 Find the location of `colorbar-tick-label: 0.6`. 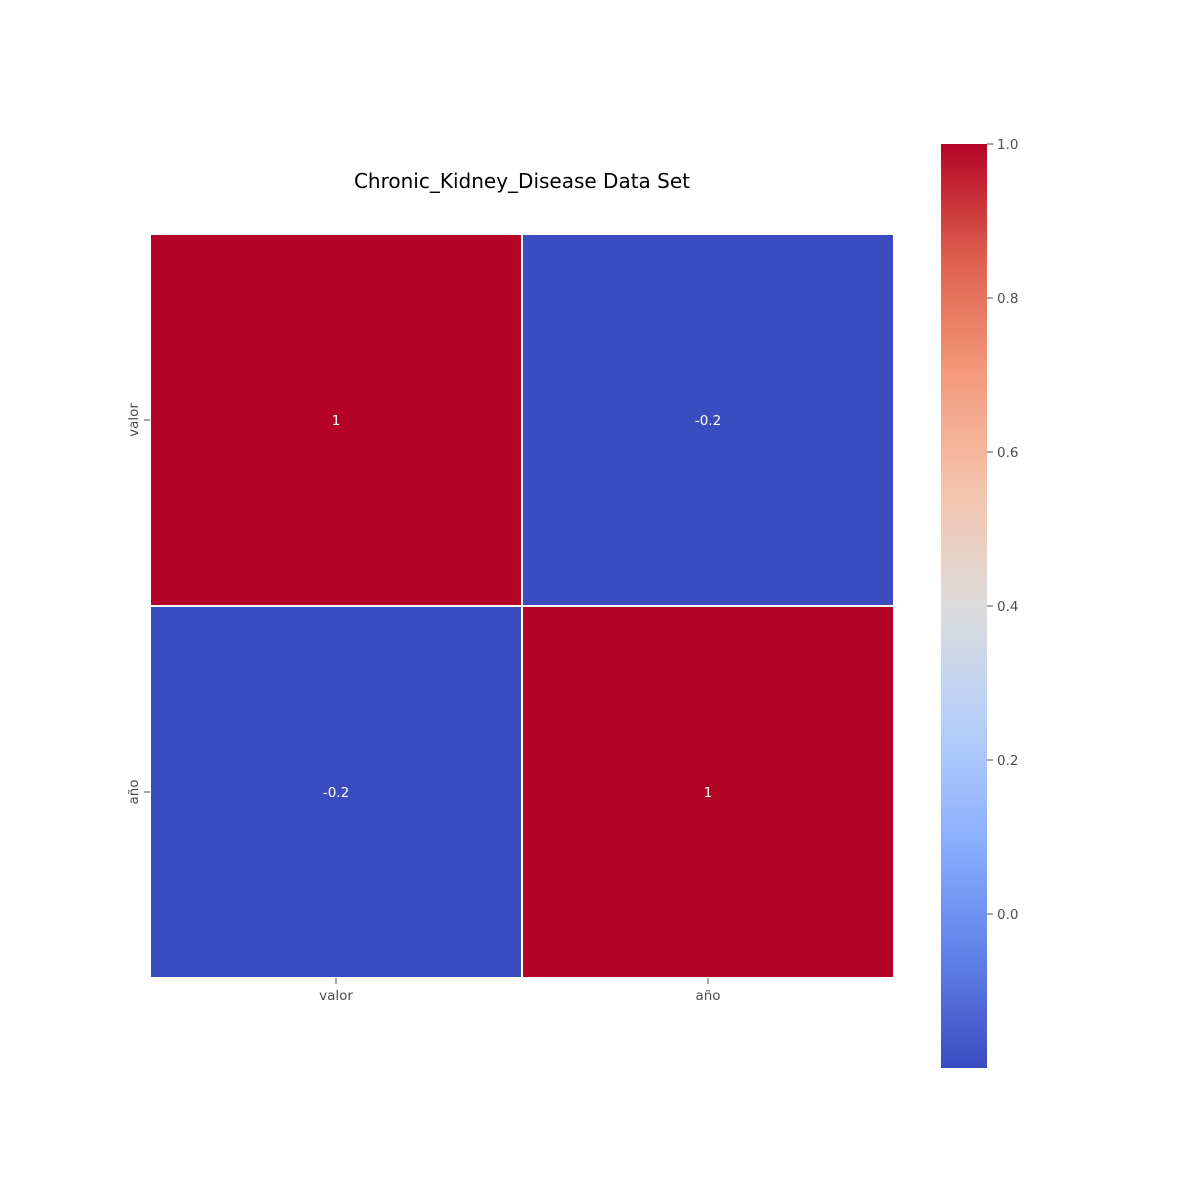

colorbar-tick-label: 0.6 is located at coordinates (1007, 453).